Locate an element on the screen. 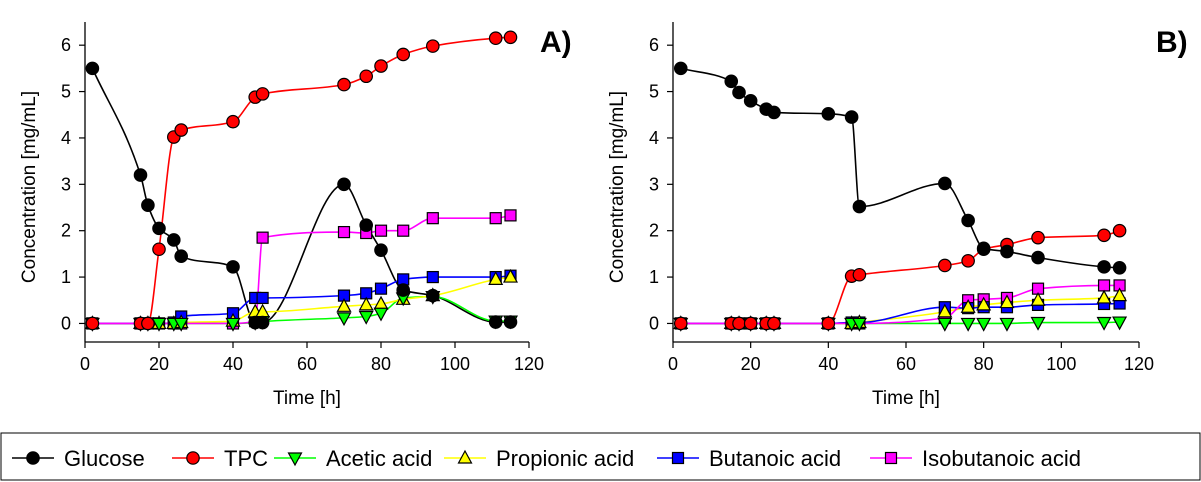  y-axis-title: Concentration [mg/mL] is located at coordinates (29, 187).